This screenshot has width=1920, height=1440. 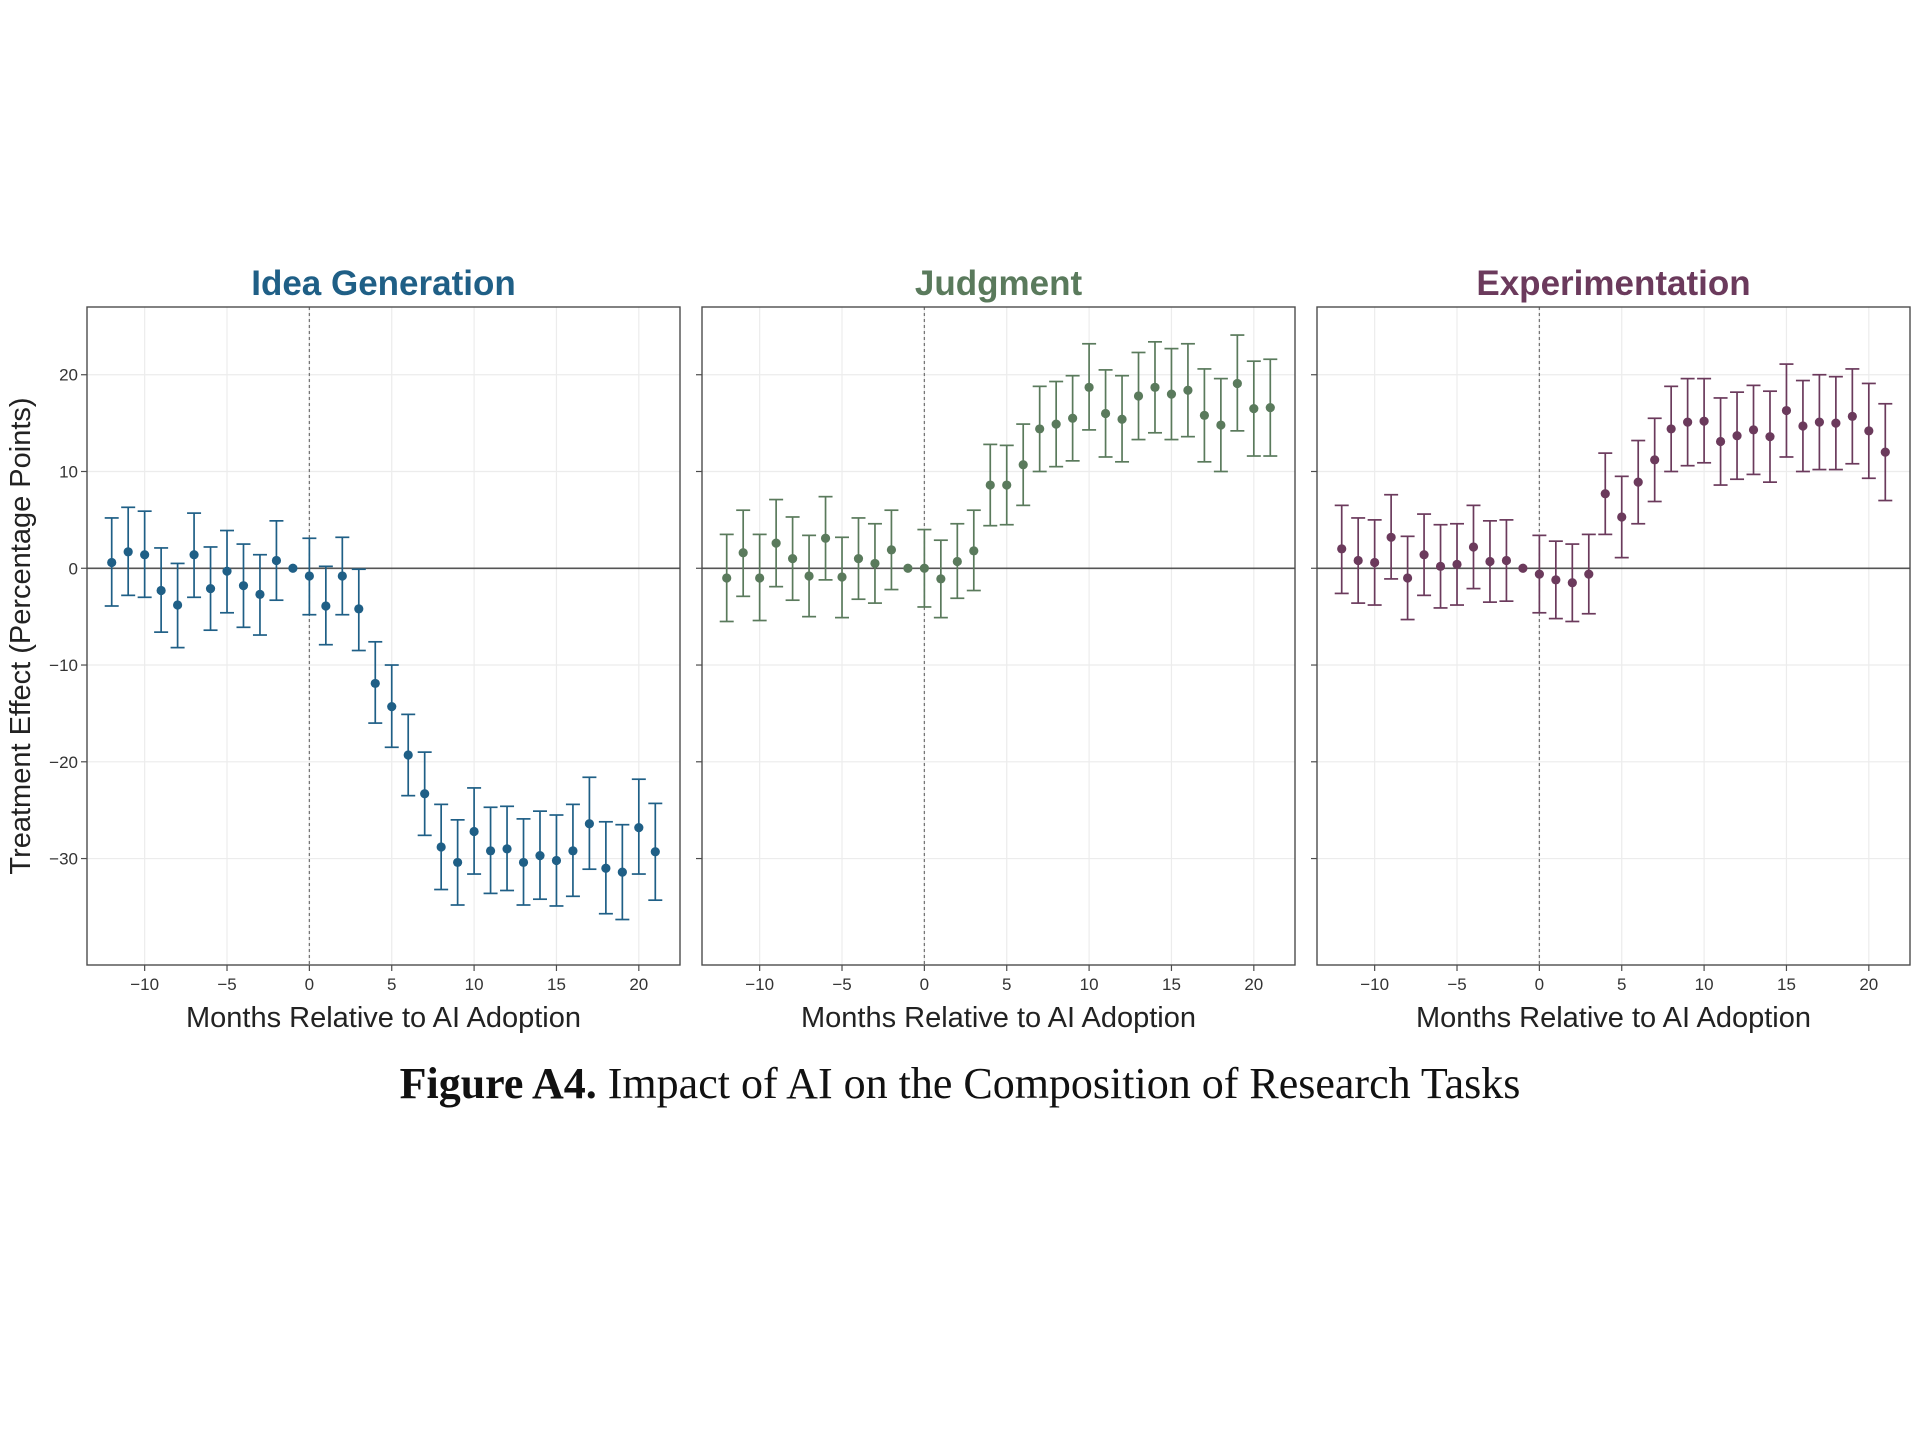 I want to click on figure-caption-label: Figure A4., so click(x=498, y=1083).